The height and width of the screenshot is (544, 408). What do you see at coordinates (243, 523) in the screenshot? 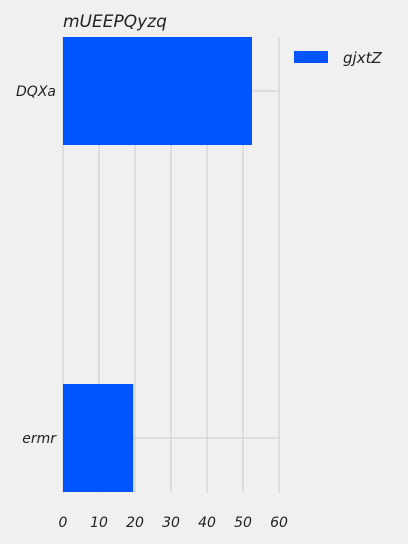
I see `x-tick-label: 50` at bounding box center [243, 523].